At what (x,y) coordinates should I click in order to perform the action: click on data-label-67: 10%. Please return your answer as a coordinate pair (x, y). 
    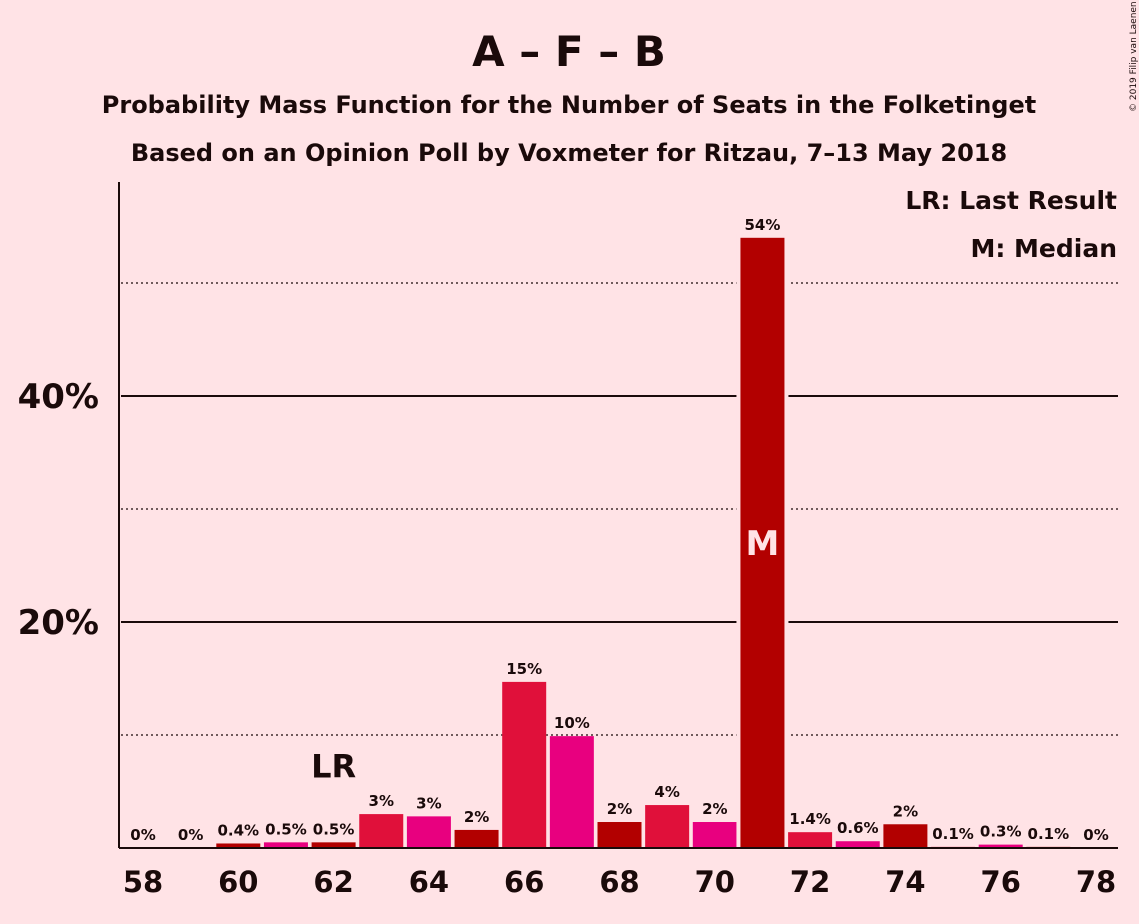
    Looking at the image, I should click on (572, 723).